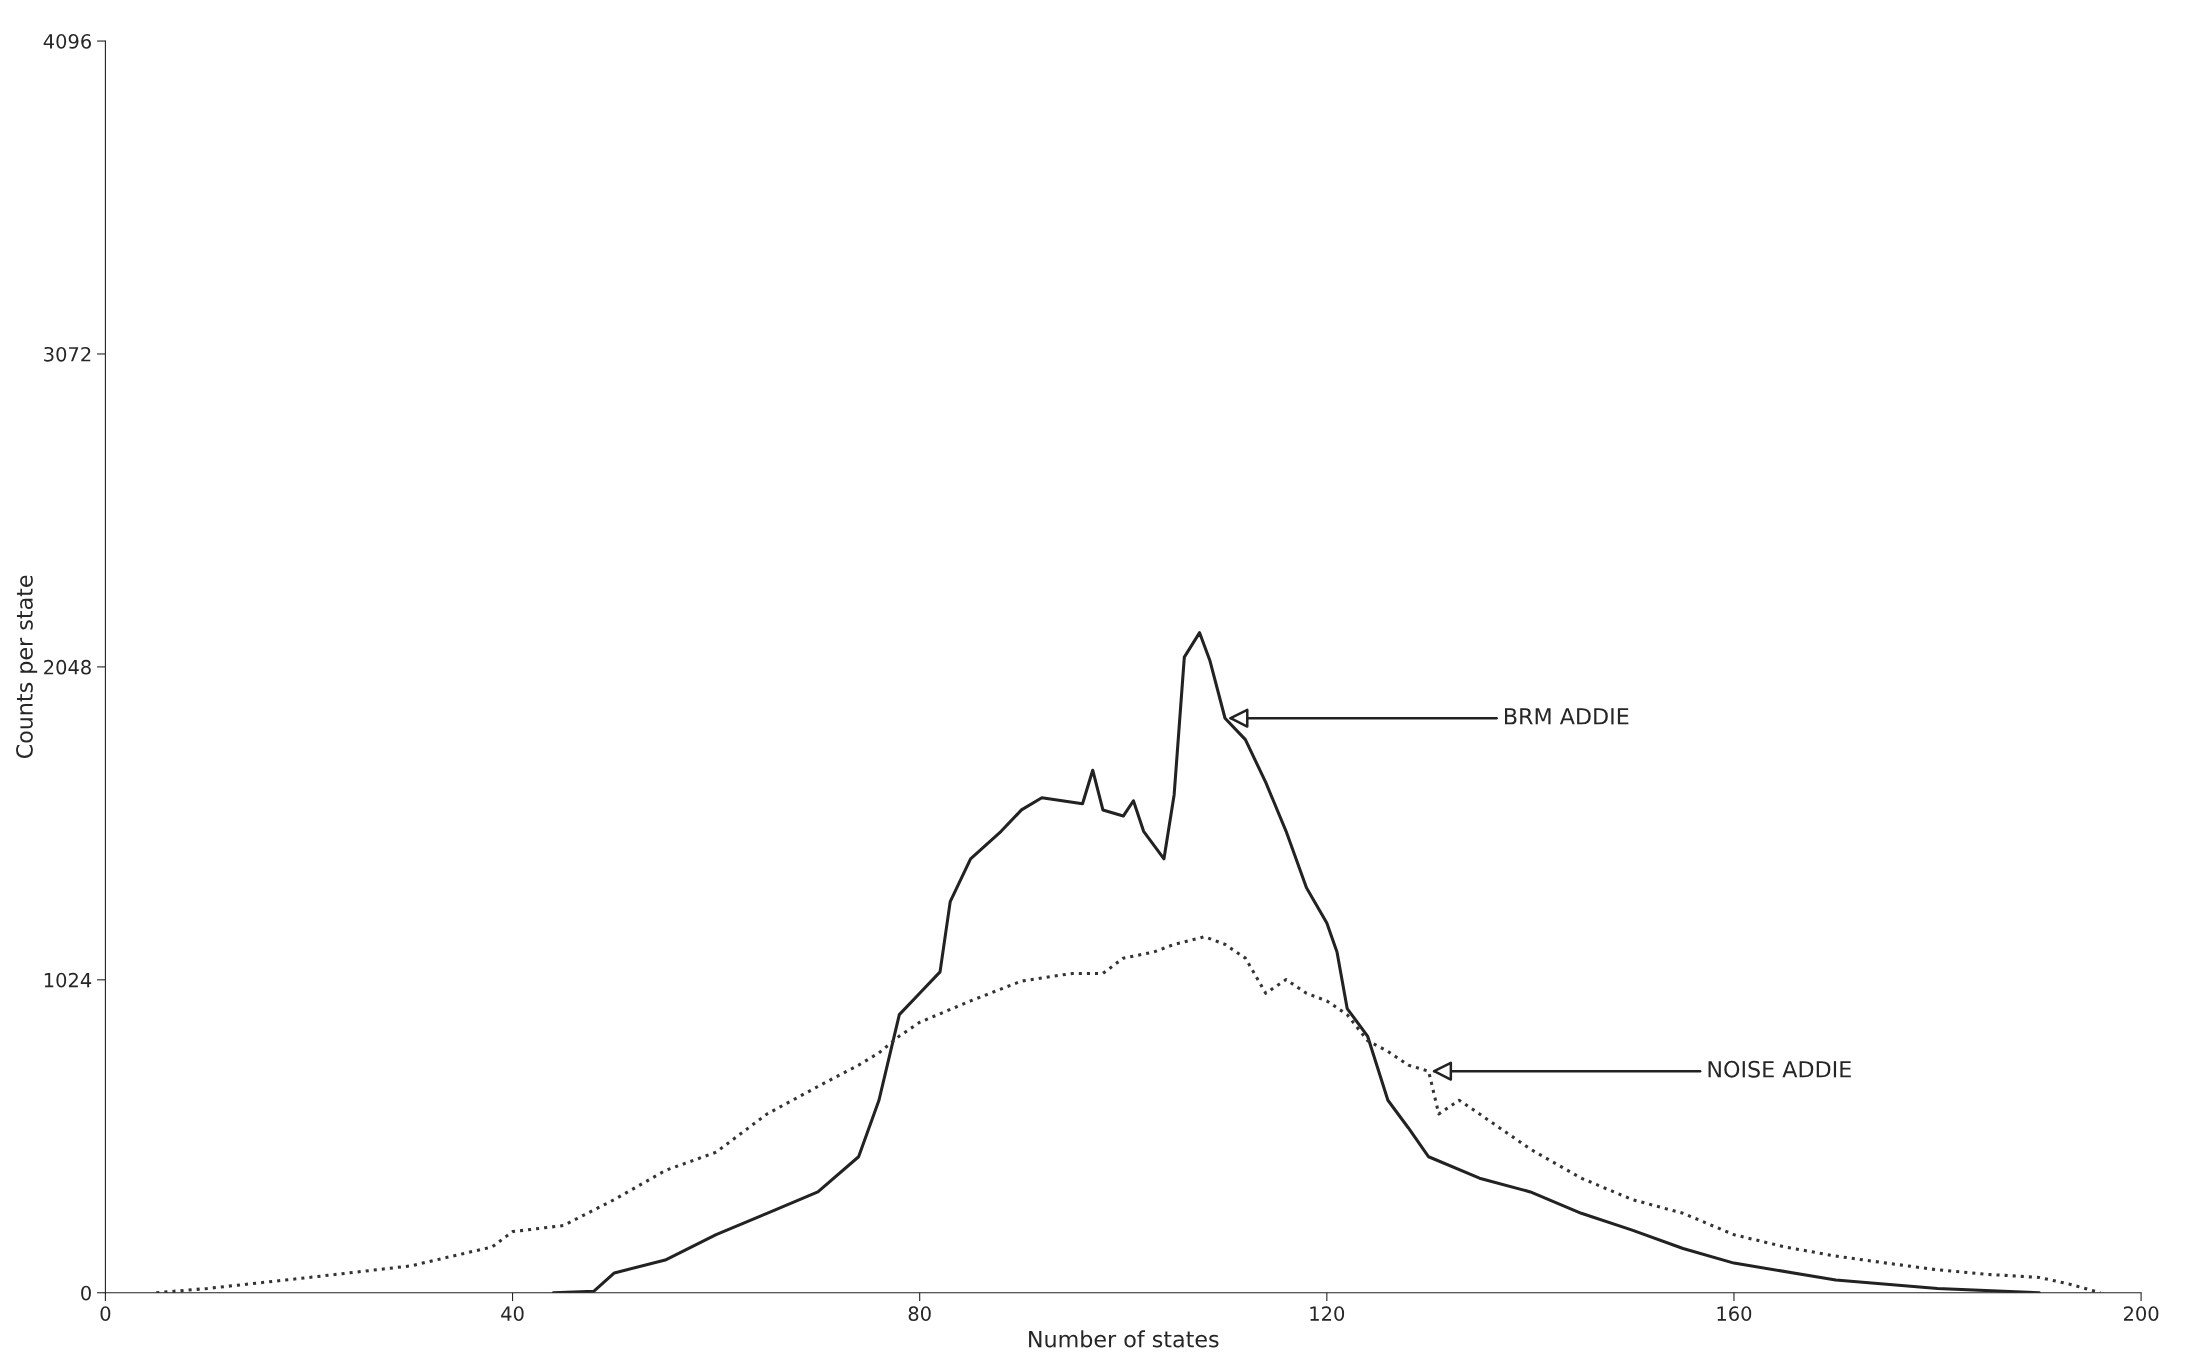  I want to click on annotation: NOISE ADDIE, so click(1779, 1069).